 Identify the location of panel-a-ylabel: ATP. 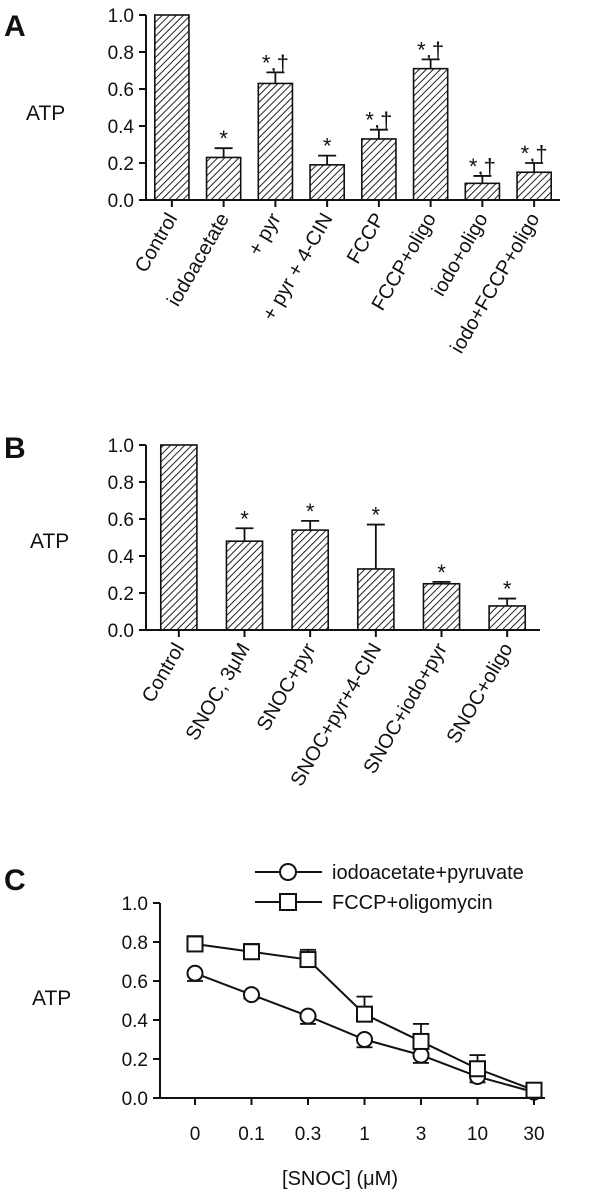
(45, 113).